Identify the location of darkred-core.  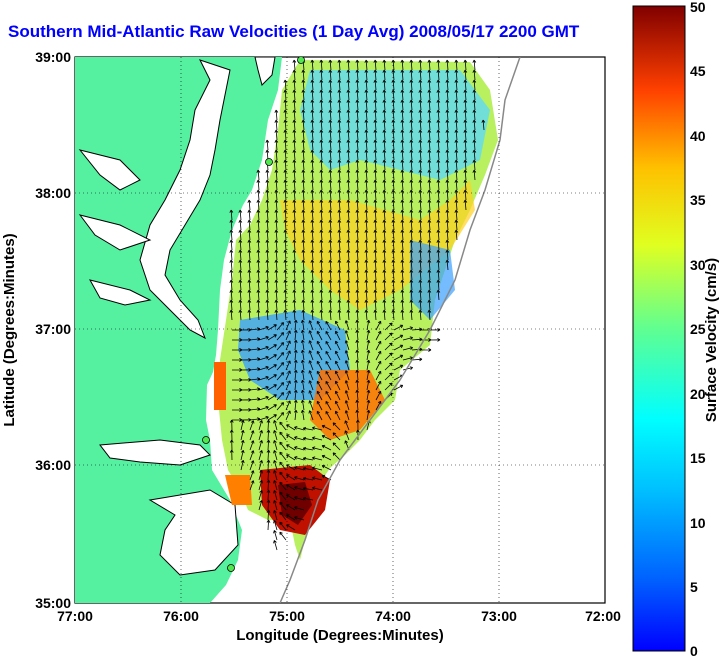
(295, 503).